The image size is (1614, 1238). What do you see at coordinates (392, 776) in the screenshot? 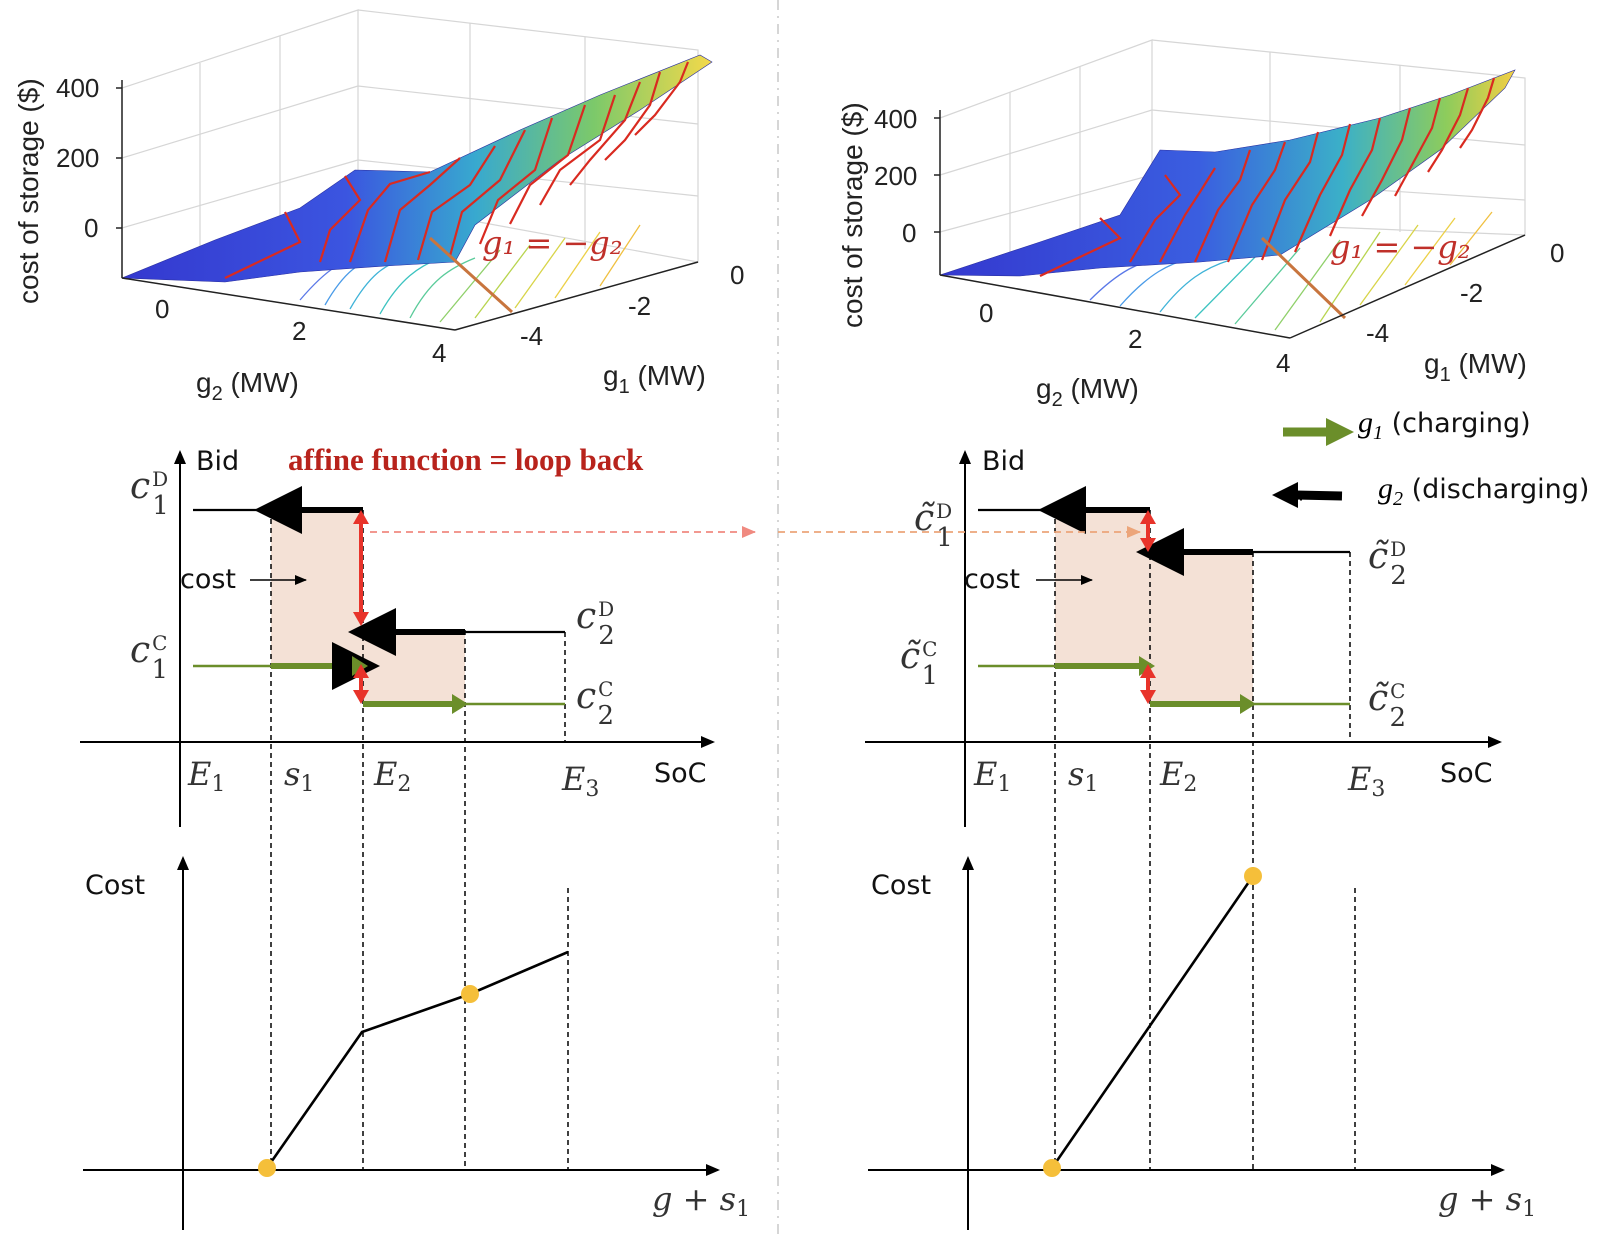
I see `E2-left: E2` at bounding box center [392, 776].